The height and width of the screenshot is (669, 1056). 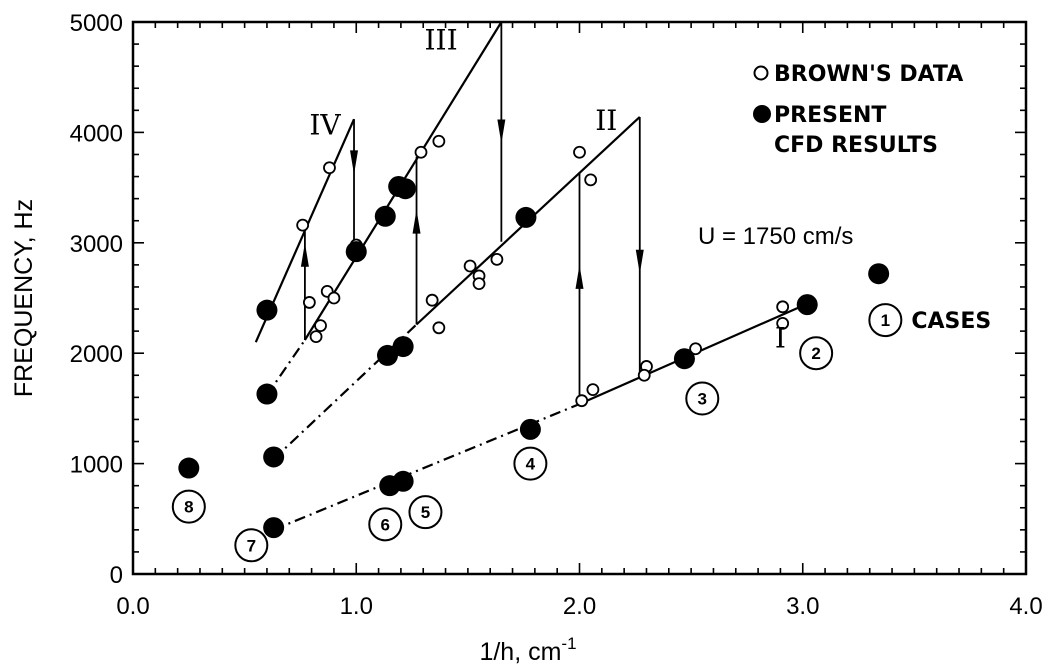 I want to click on case-number: 2, so click(x=815, y=353).